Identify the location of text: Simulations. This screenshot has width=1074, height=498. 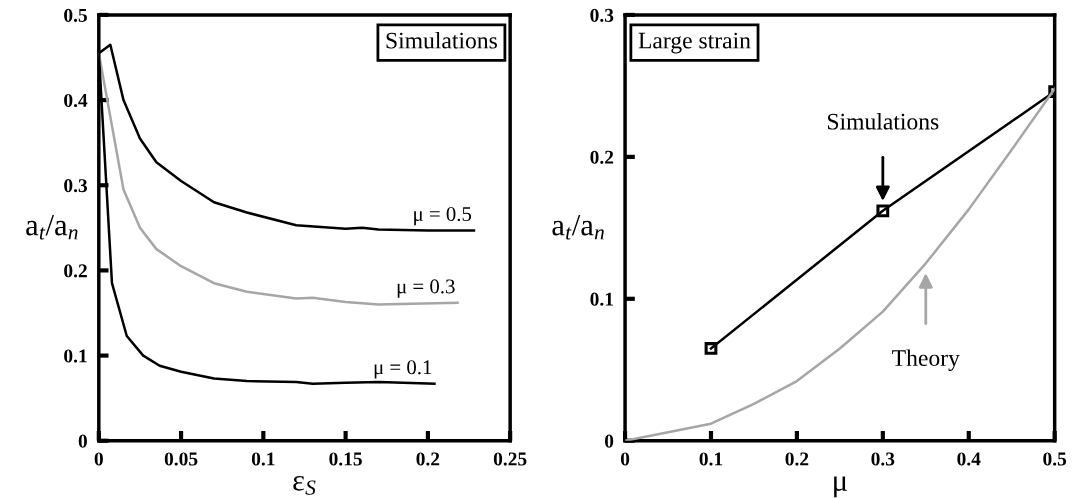
(441, 40).